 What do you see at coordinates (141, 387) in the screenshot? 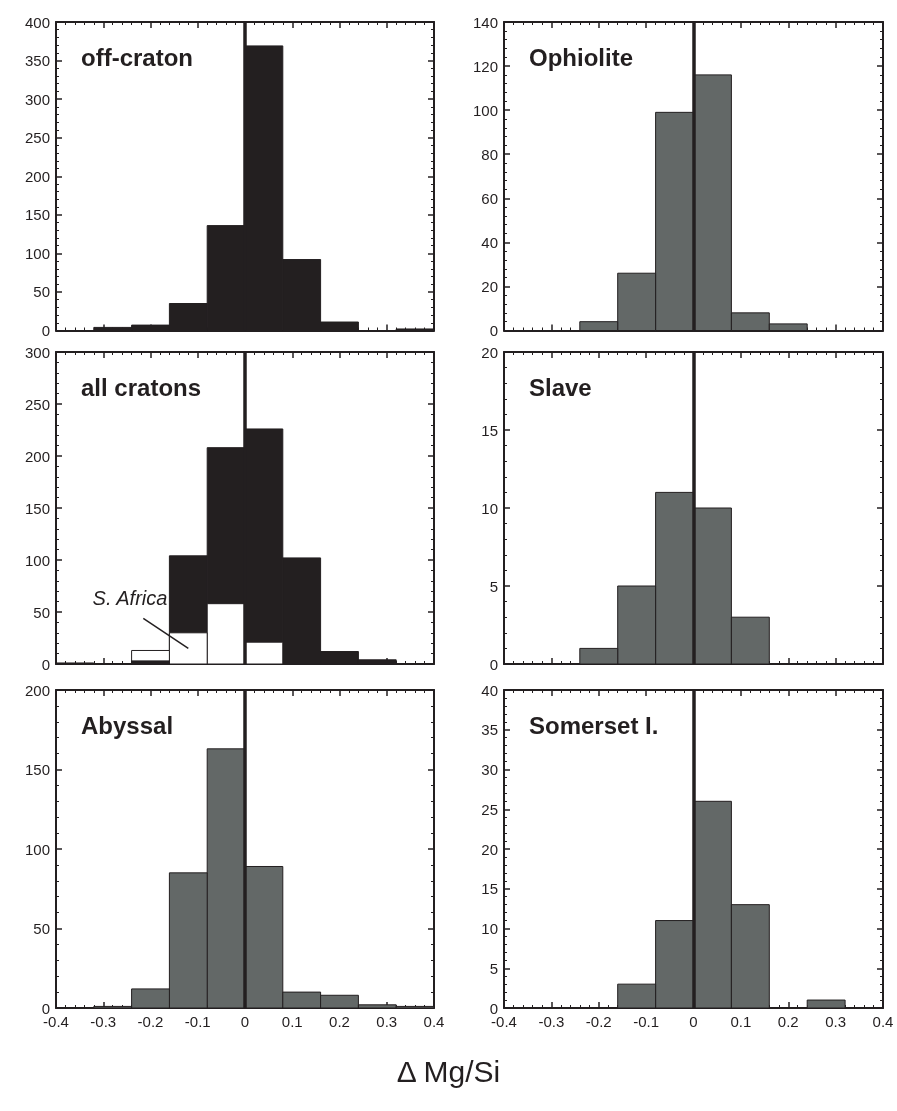
I see `text: all cratons` at bounding box center [141, 387].